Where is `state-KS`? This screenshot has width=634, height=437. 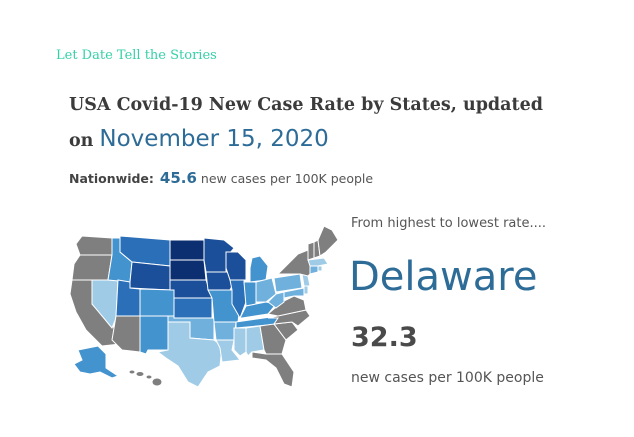 state-KS is located at coordinates (193, 308).